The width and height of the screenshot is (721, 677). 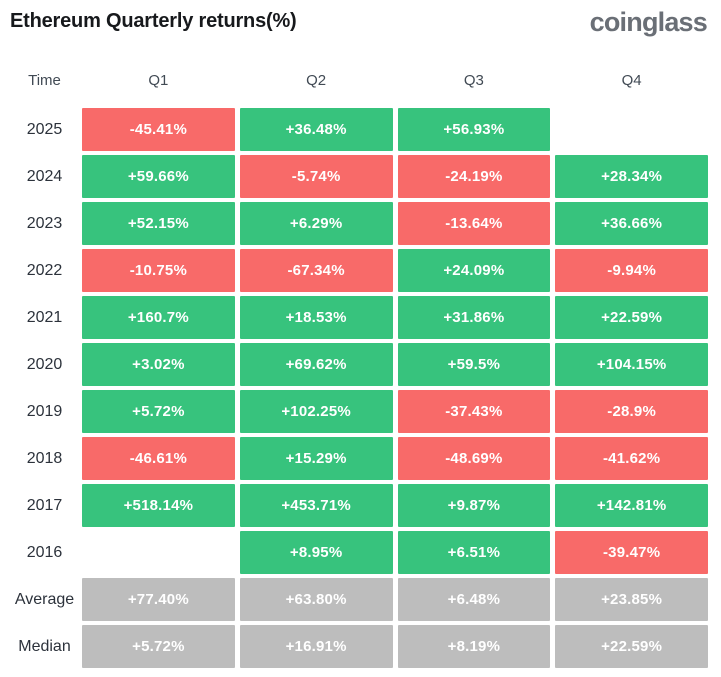 I want to click on return-cell: -67.34%, so click(x=316, y=270).